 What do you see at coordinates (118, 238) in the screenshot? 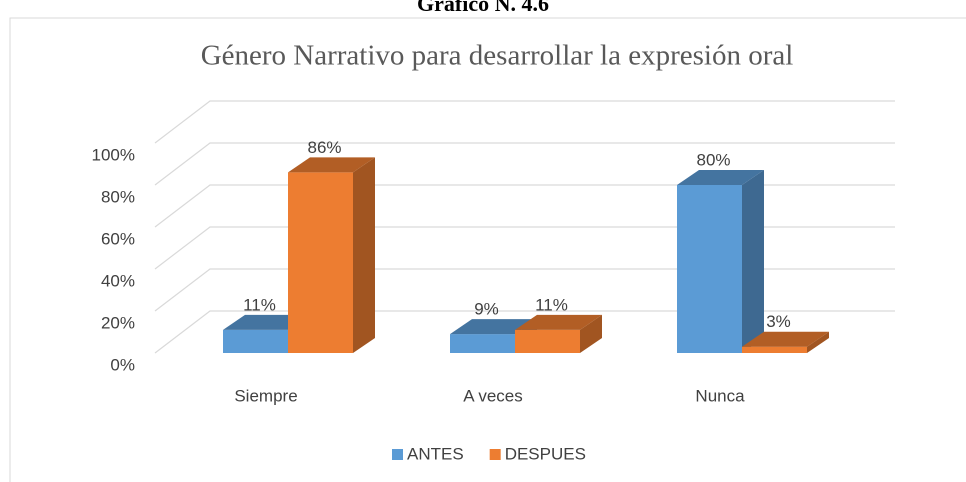
I see `y-tick-label: 60%` at bounding box center [118, 238].